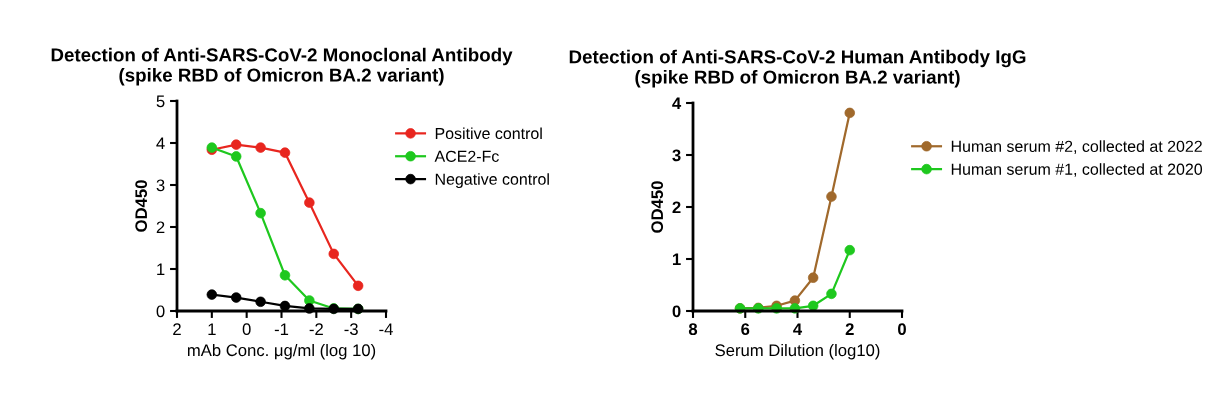 The width and height of the screenshot is (1218, 400). Describe the element at coordinates (386, 329) in the screenshot. I see `x-tick-label: -4` at that location.